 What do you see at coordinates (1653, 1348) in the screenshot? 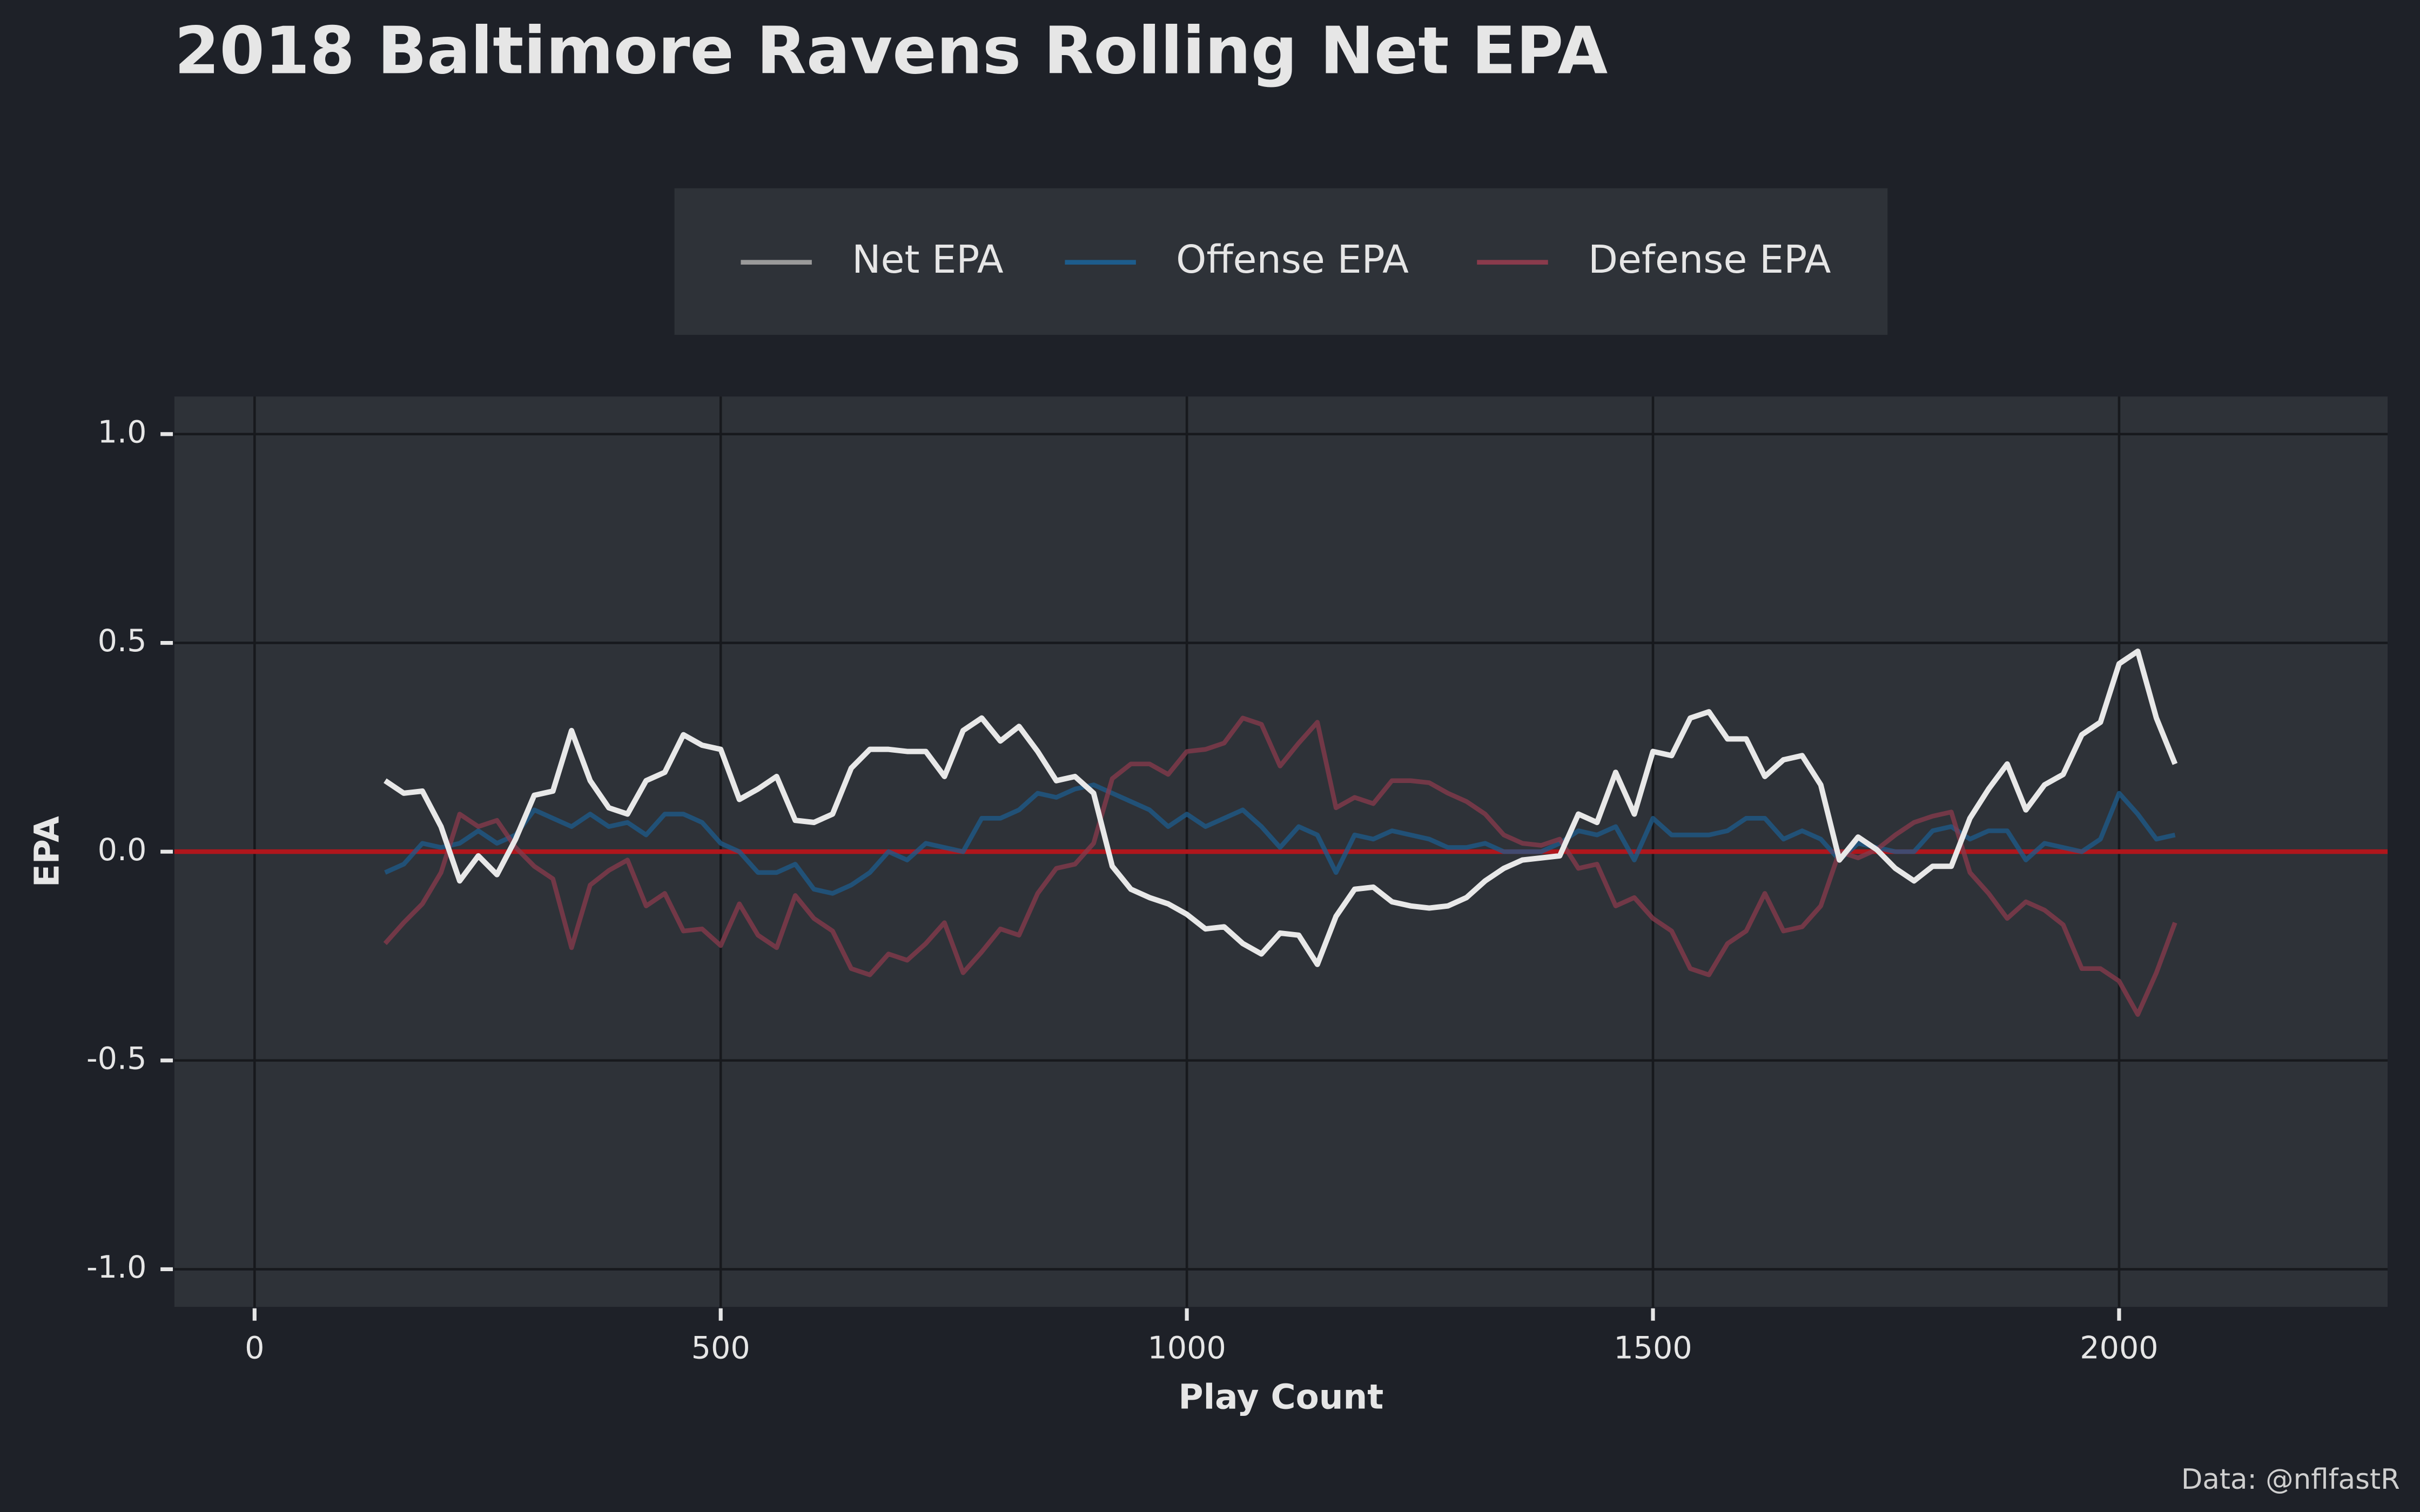
I see `x-tick-label: 1500` at bounding box center [1653, 1348].